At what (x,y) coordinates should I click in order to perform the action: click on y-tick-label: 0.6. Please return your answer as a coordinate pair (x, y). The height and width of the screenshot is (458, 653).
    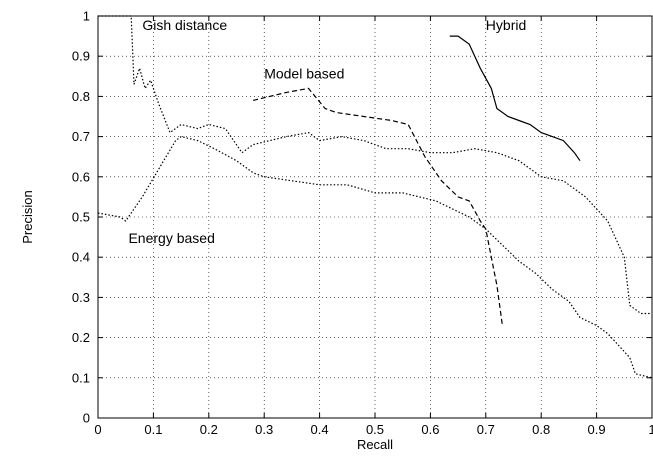
    Looking at the image, I should click on (81, 176).